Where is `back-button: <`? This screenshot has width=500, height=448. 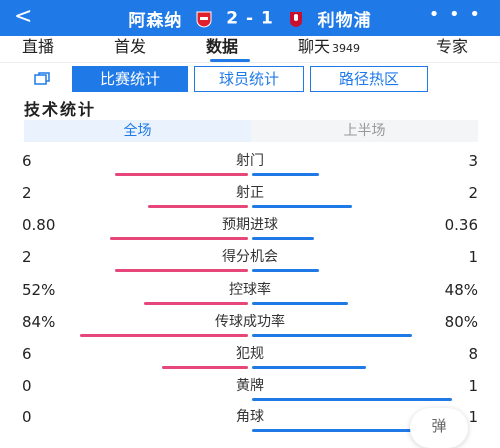 back-button: < is located at coordinates (23, 16).